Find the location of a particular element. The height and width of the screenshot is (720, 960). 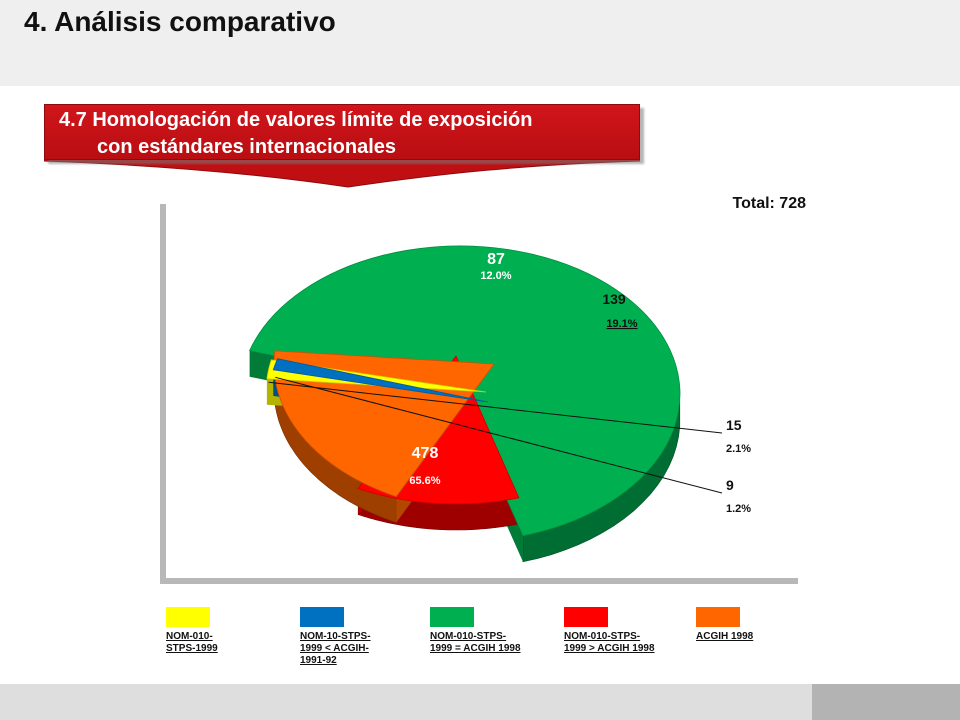

data-label-percent: 12.0% is located at coordinates (495, 276).